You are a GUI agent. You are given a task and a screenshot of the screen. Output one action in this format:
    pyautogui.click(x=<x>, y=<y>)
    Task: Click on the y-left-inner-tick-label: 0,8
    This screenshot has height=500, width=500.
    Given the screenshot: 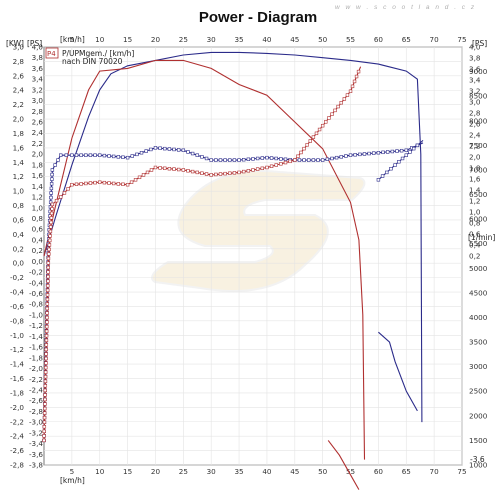 What is the action you would take?
    pyautogui.click(x=38, y=218)
    